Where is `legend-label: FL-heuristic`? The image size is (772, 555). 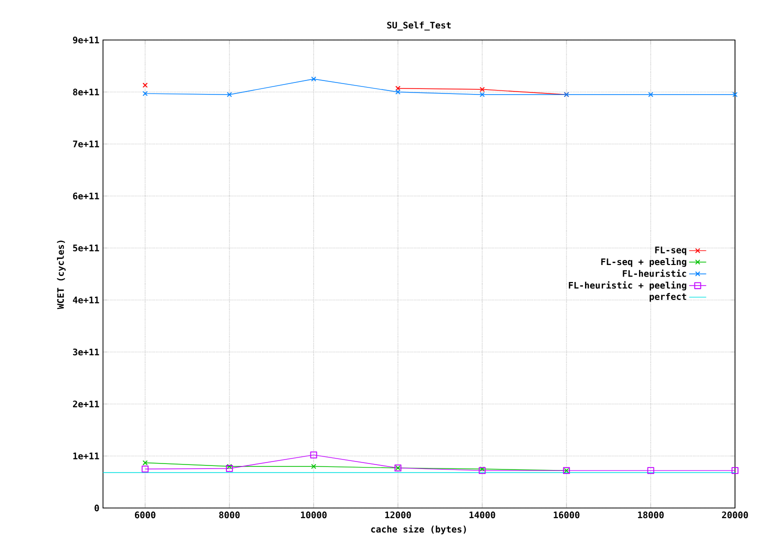
legend-label: FL-heuristic is located at coordinates (654, 273).